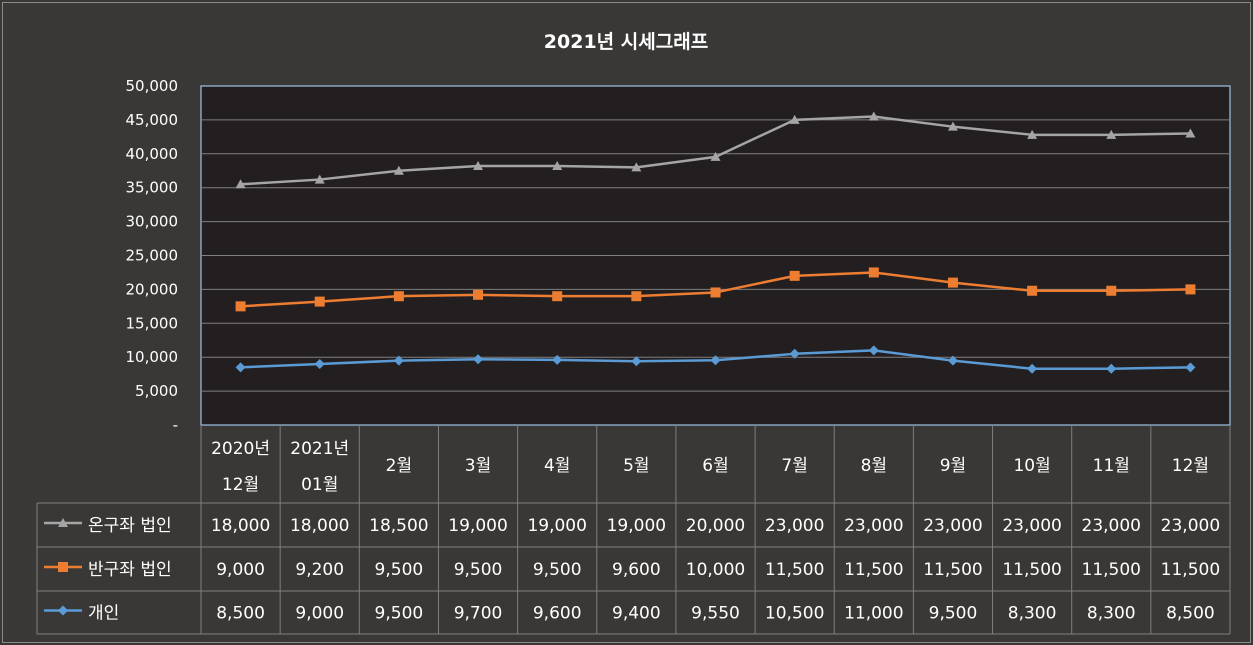  Describe the element at coordinates (175, 425) in the screenshot. I see `y-tick-label: -` at that location.